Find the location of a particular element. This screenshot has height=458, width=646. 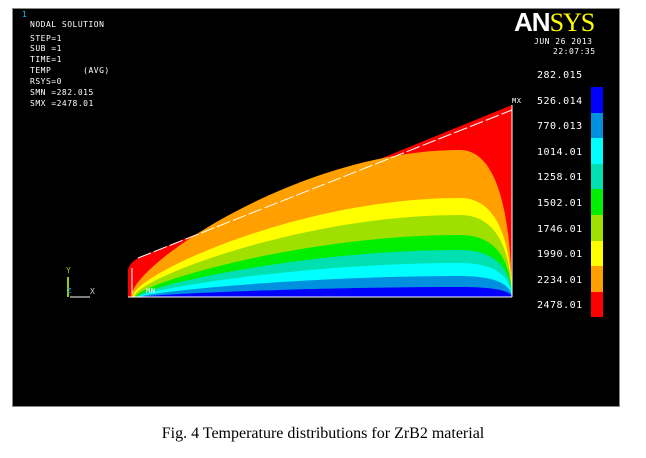

legend-label: 1014.01 is located at coordinates (560, 152).